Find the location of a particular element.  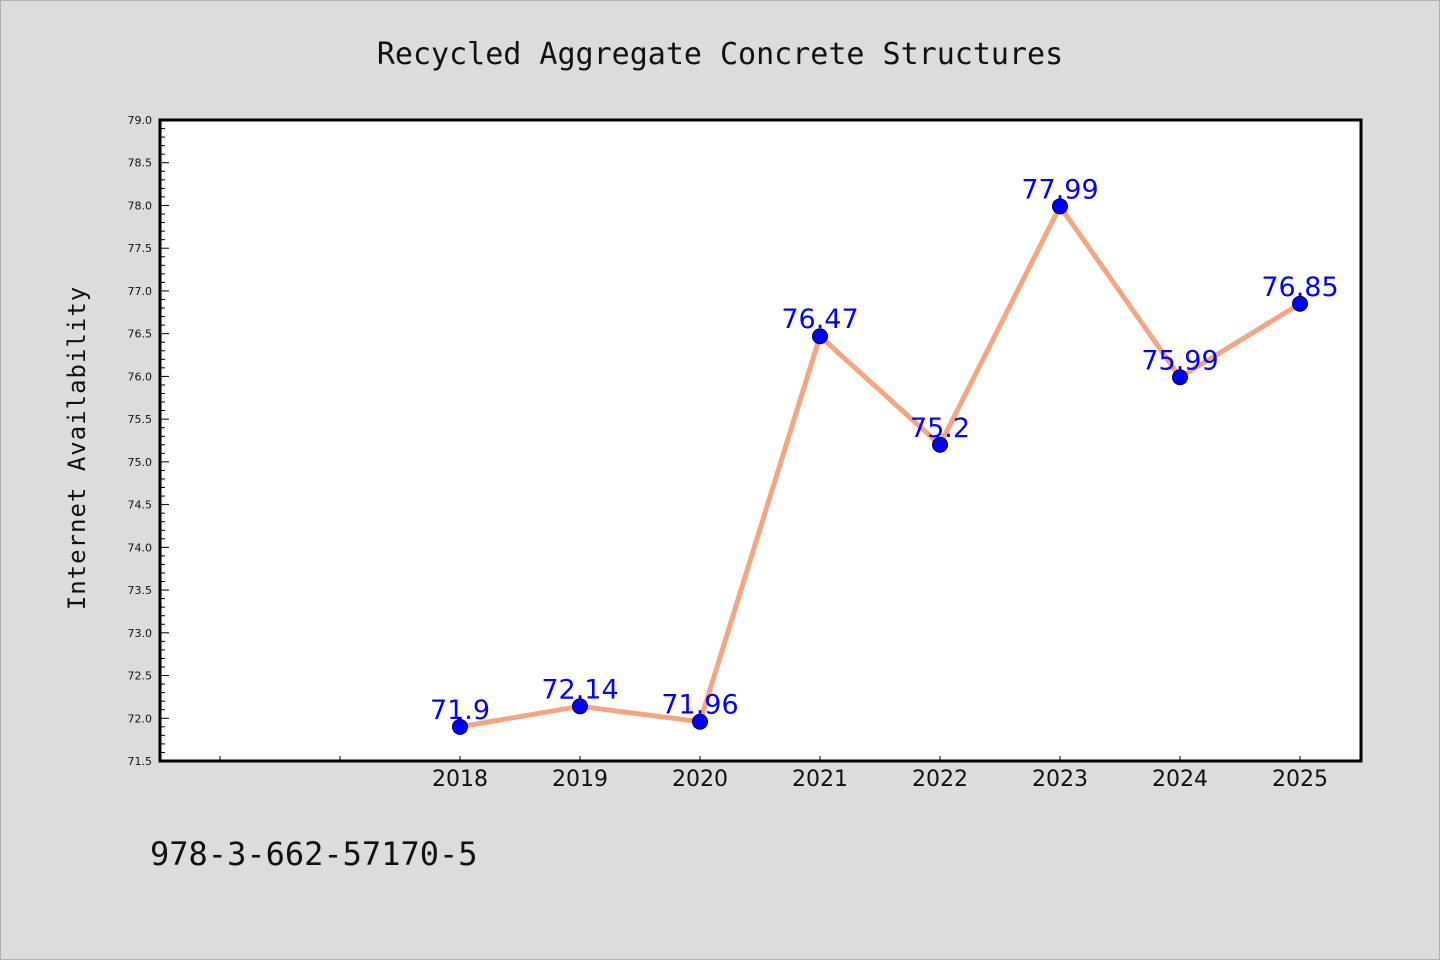

x-axis-ticks: 2018 2019 2020 2021 2022 2023 2024 2025 is located at coordinates (773, 774).